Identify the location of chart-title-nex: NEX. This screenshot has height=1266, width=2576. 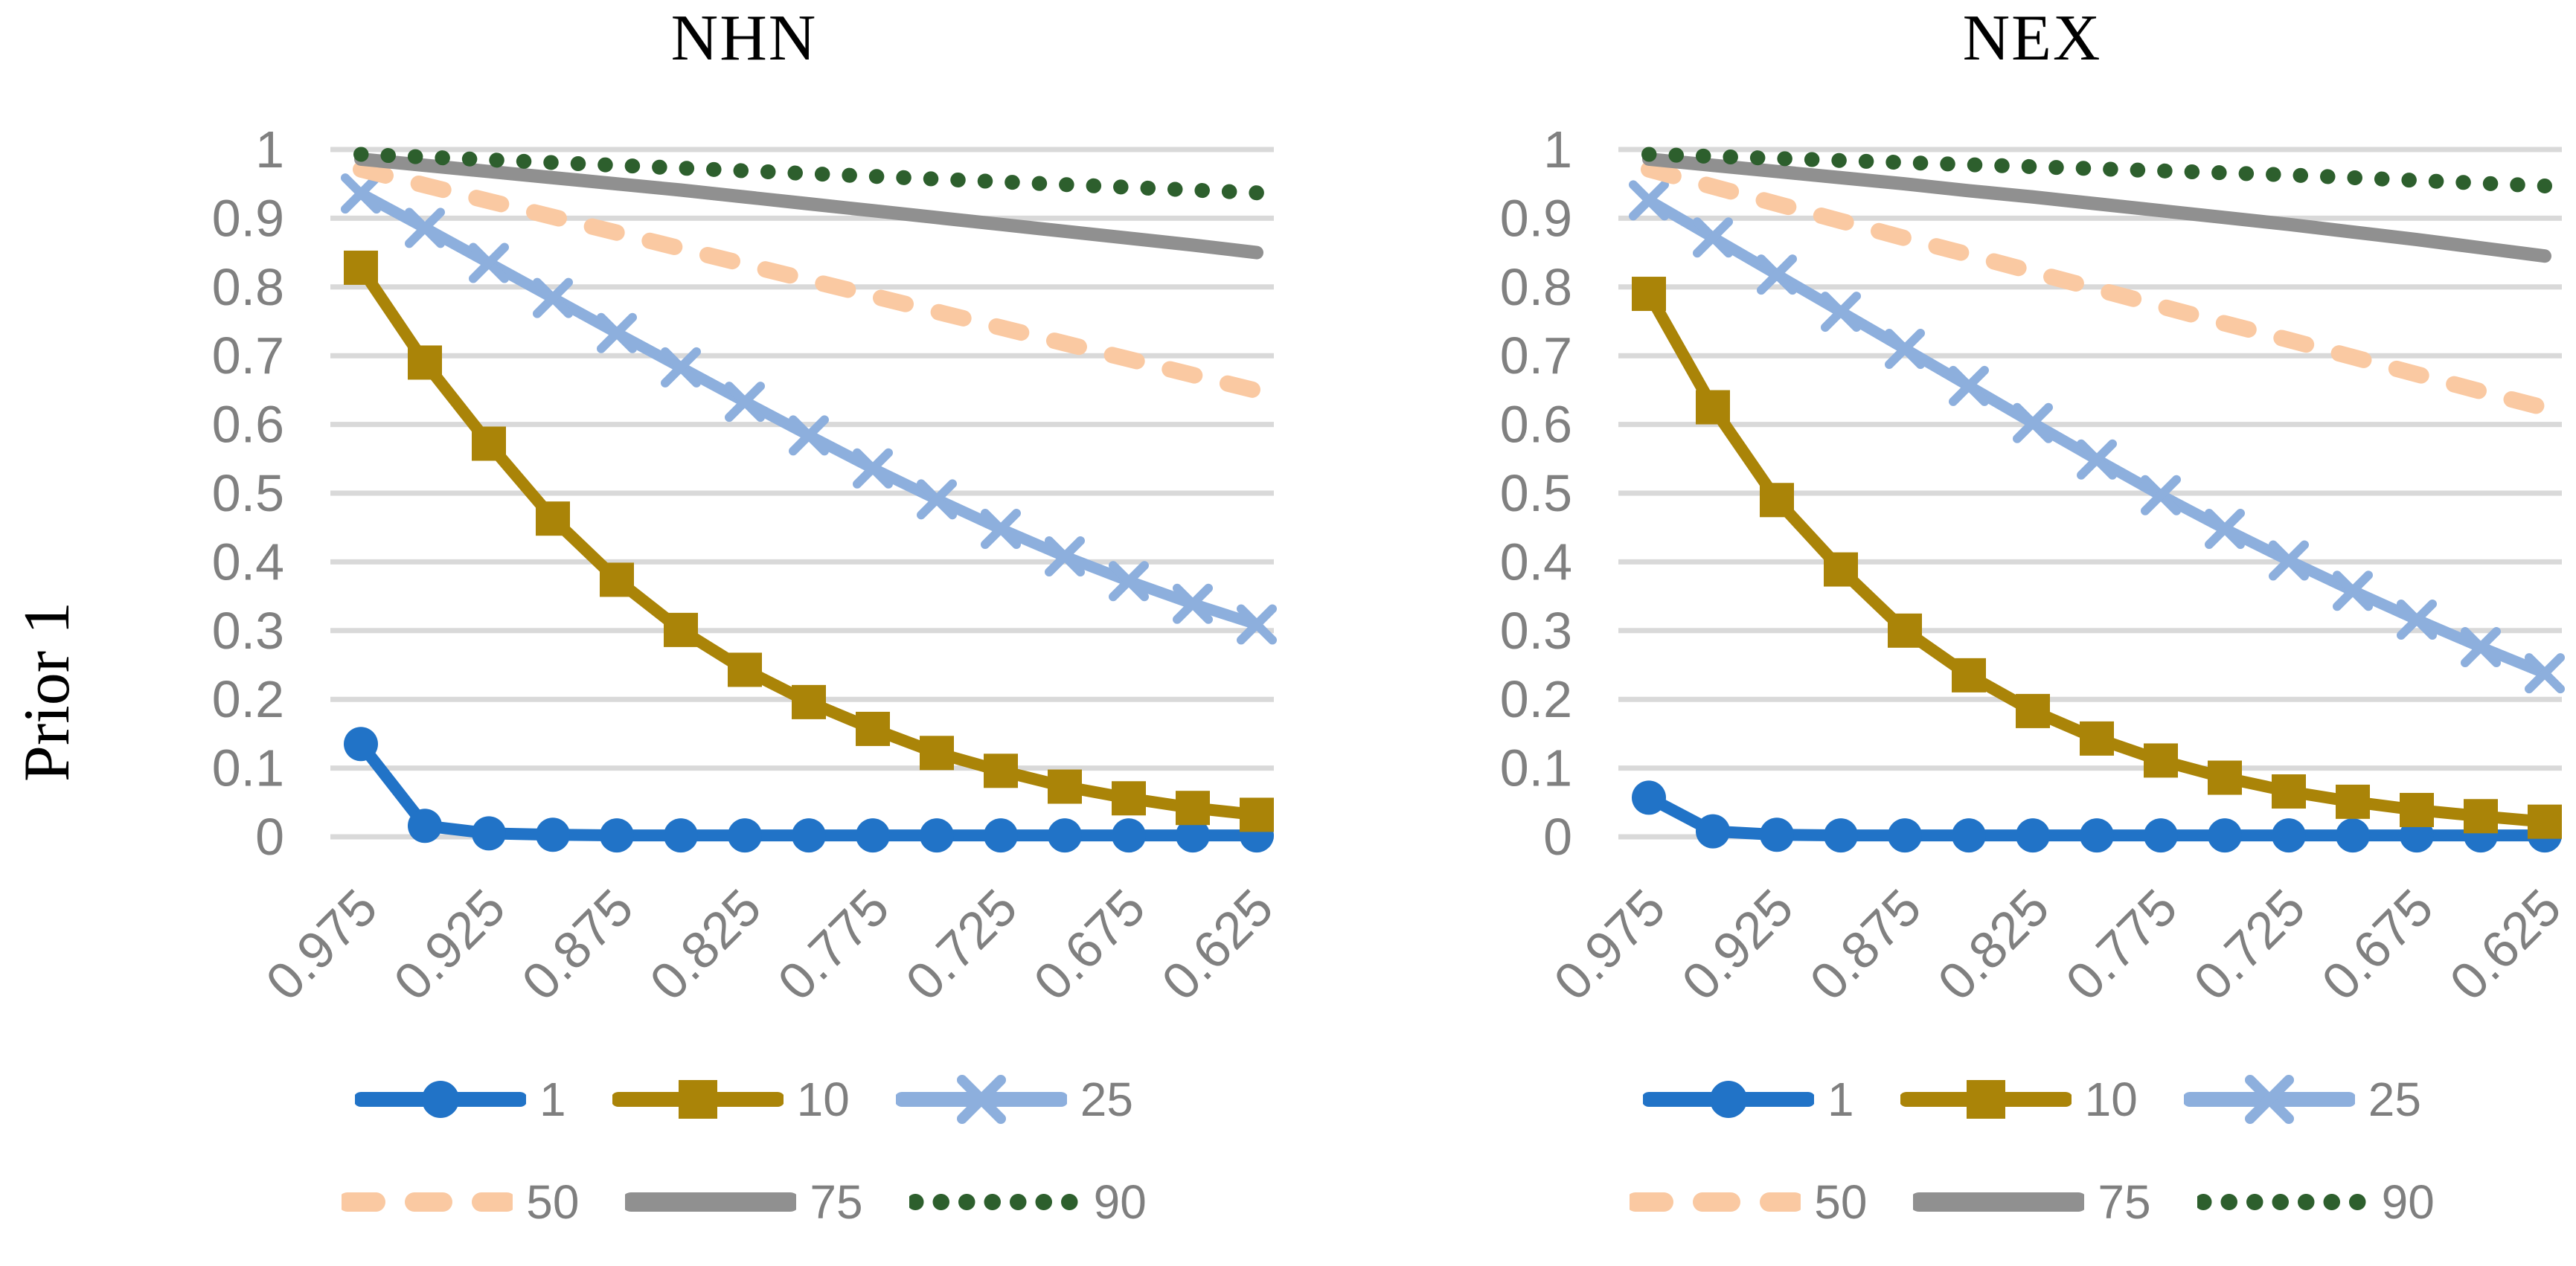
(2032, 38).